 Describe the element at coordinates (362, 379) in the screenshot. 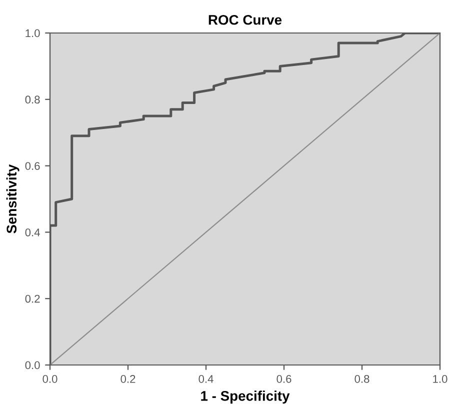

I see `x-tick-label: 0.8` at that location.